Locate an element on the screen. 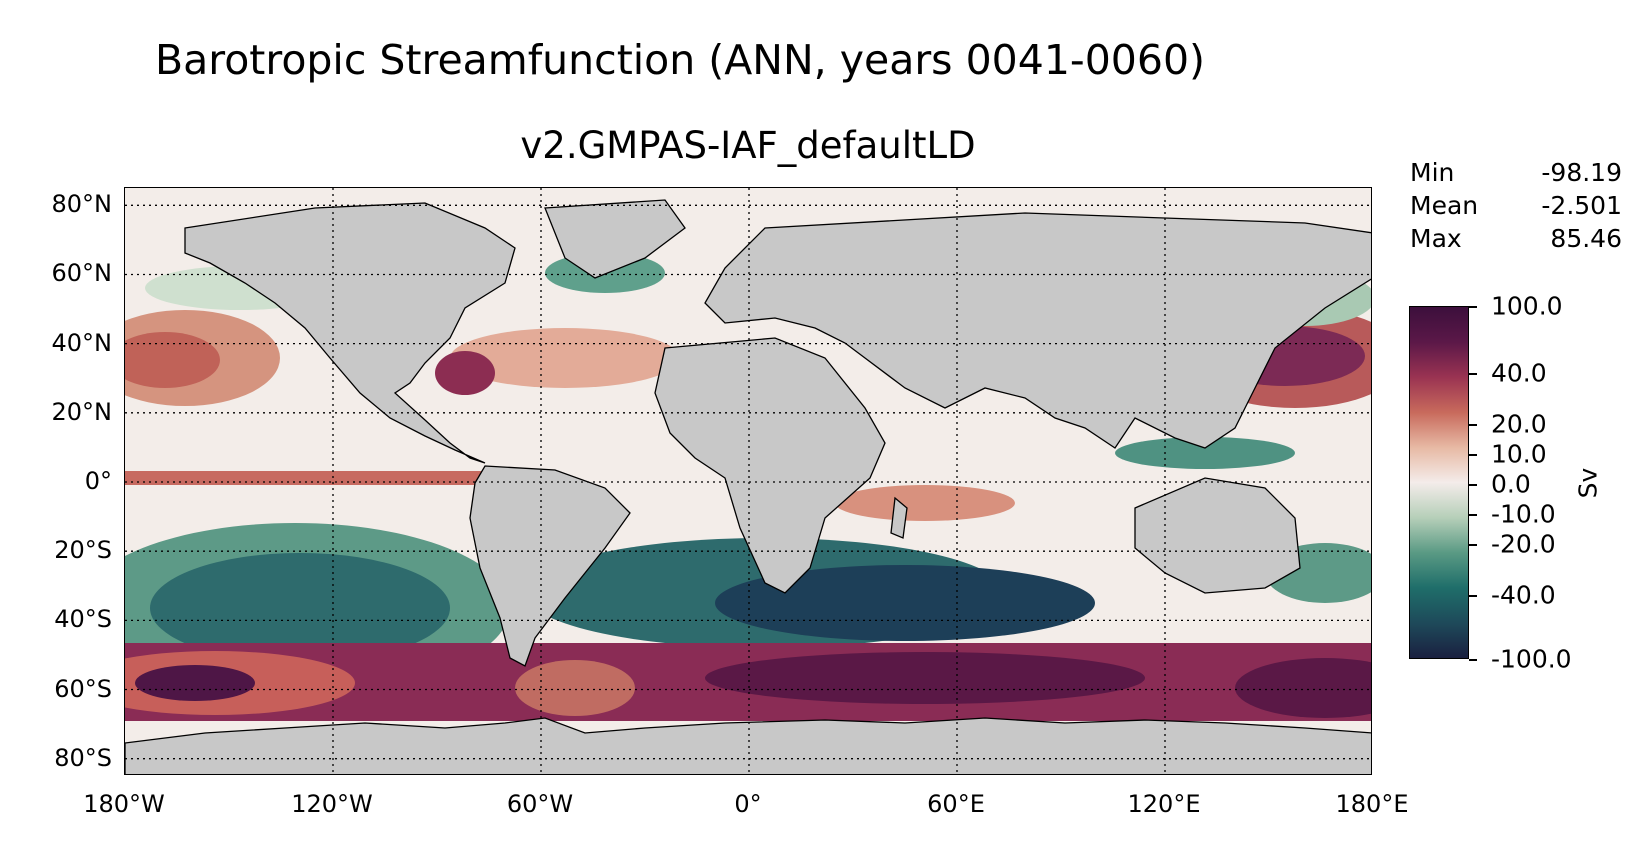 The image size is (1651, 854). eurasia is located at coordinates (1037, 330).